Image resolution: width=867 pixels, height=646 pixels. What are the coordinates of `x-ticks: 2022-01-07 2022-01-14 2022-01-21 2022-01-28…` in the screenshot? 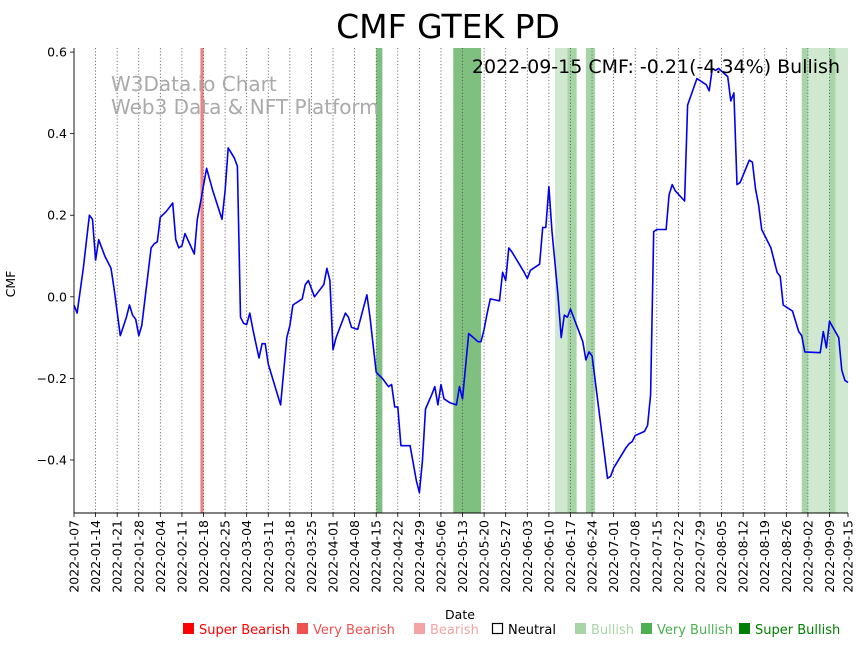 It's located at (461, 553).